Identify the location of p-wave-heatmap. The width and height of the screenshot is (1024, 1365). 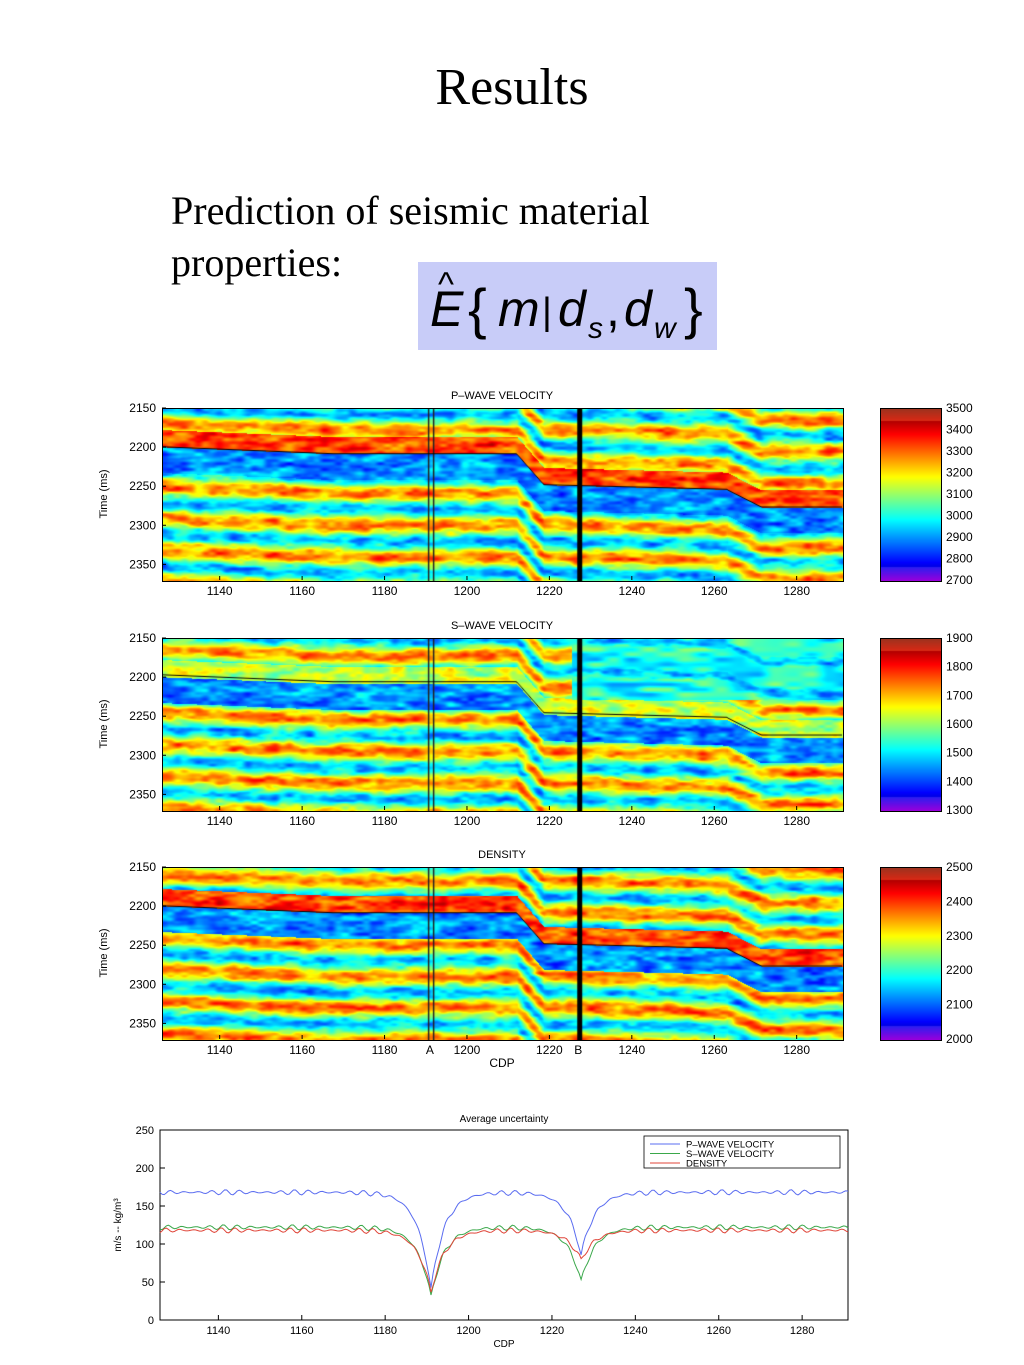
(503, 495).